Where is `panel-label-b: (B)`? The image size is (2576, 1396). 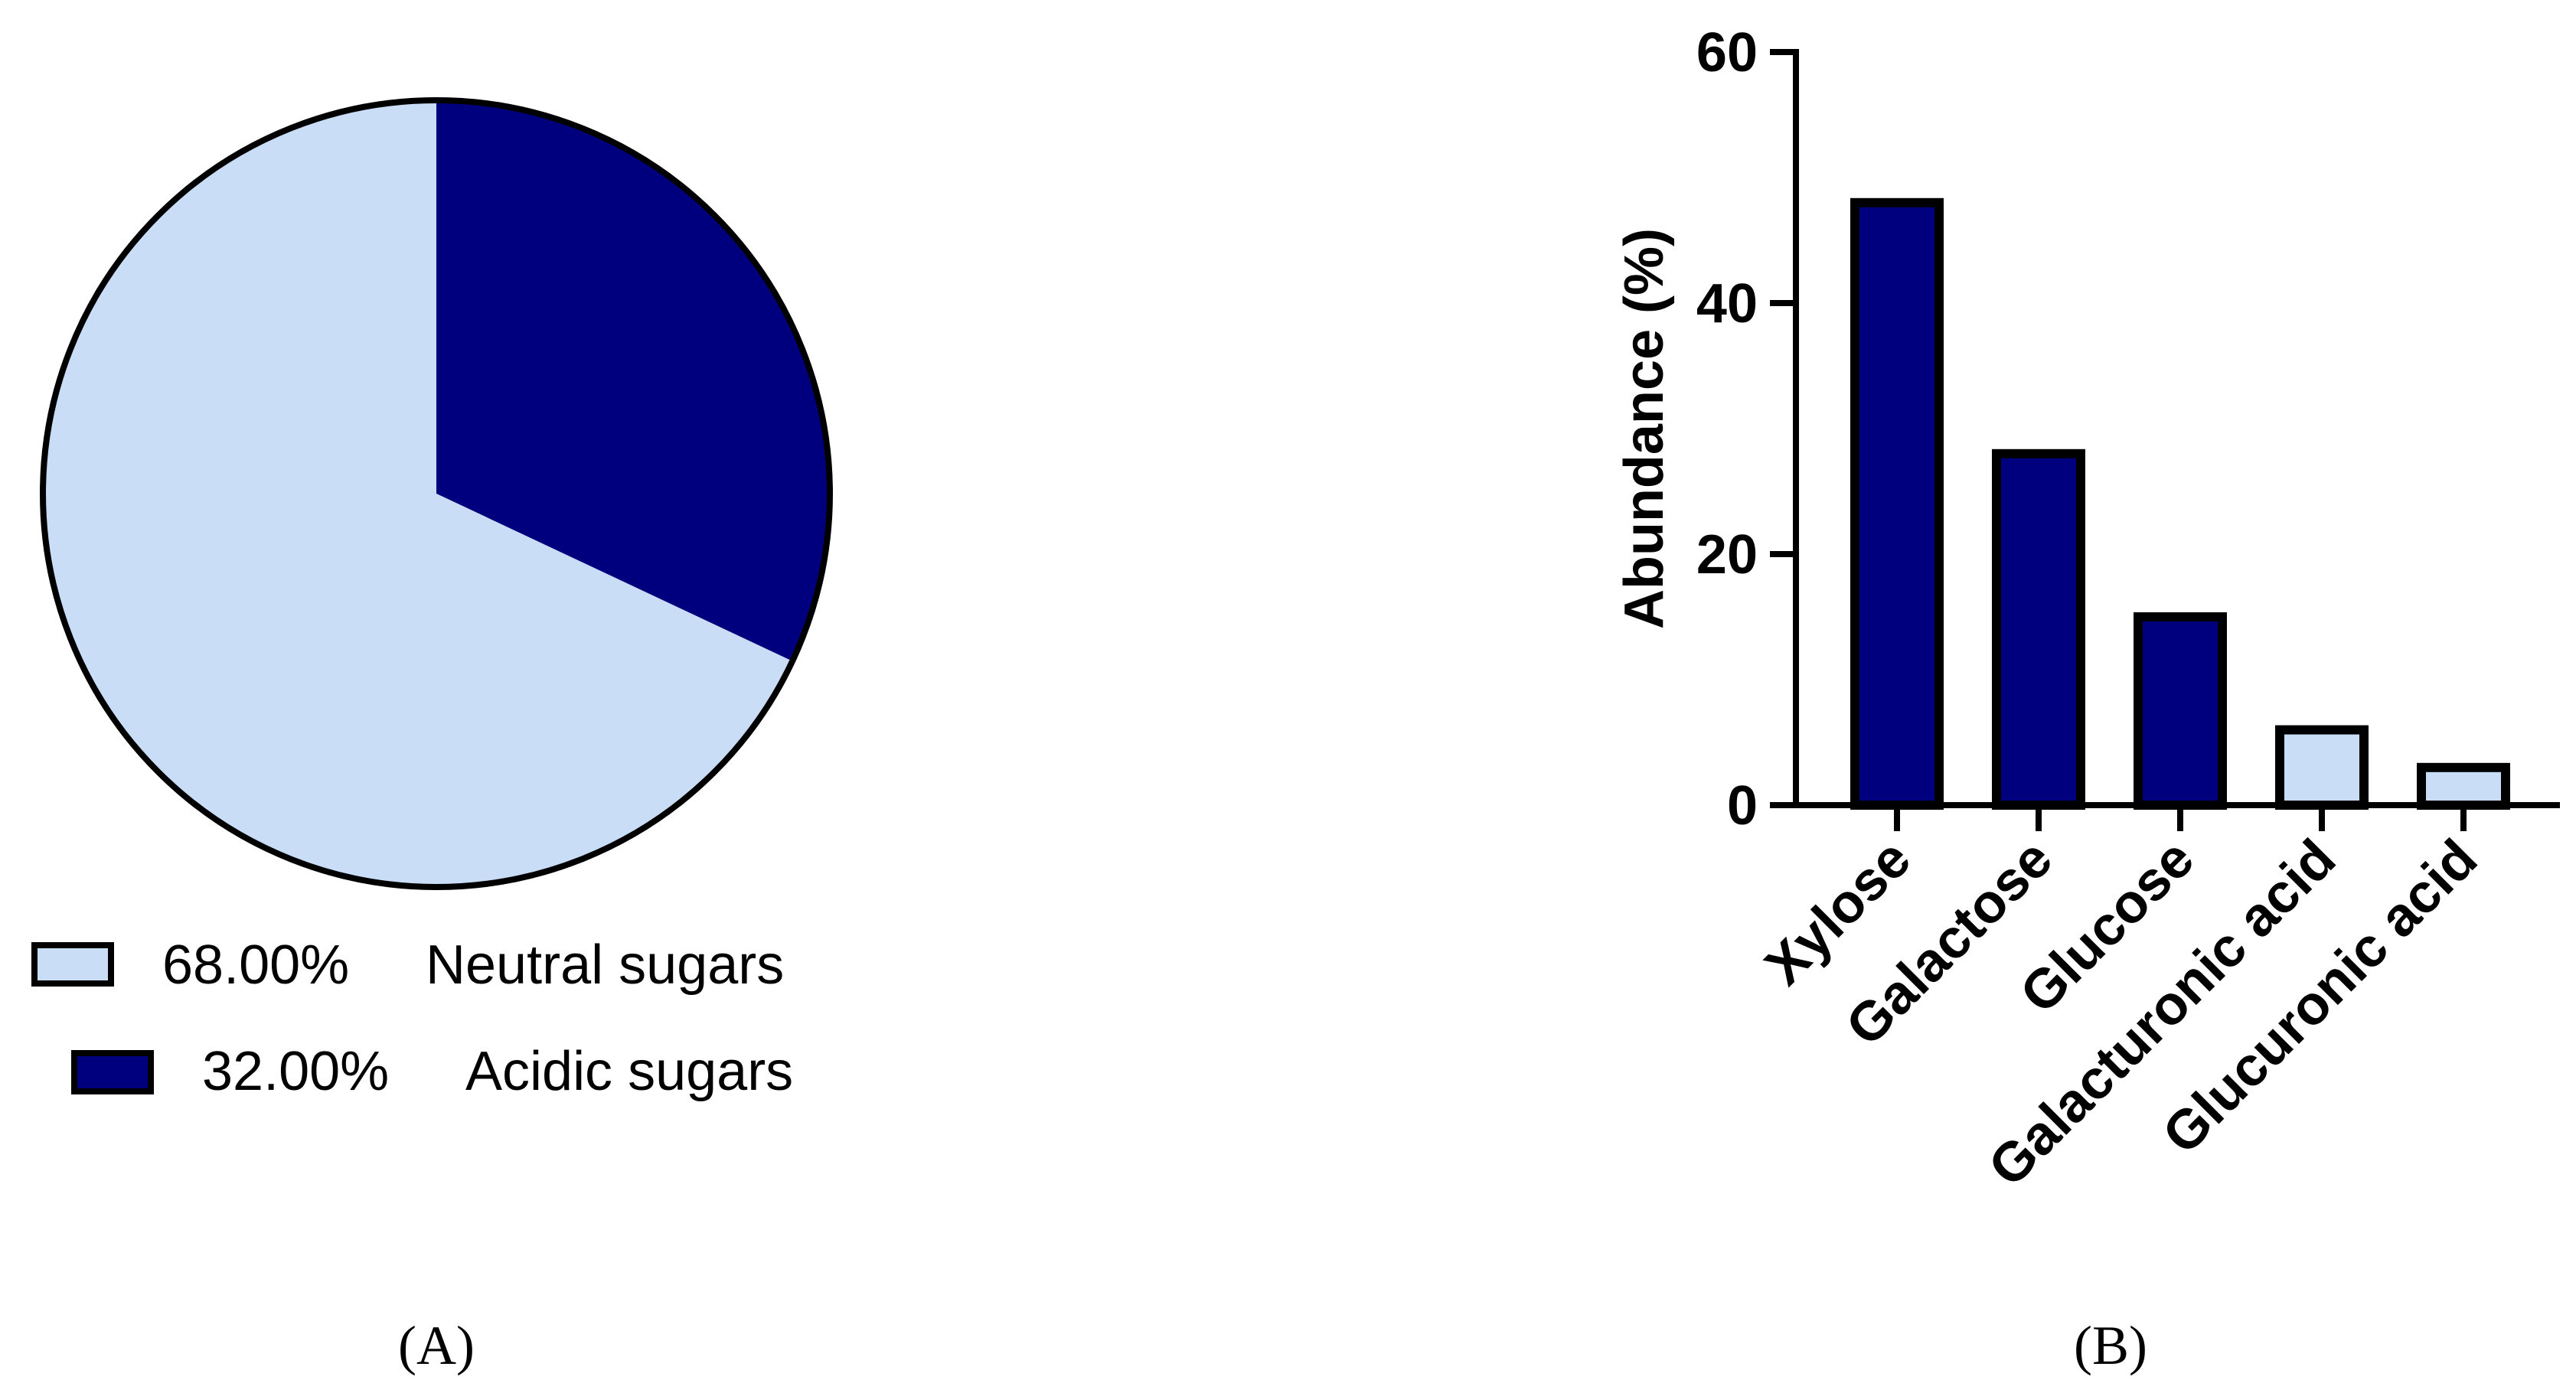
panel-label-b: (B) is located at coordinates (2110, 1345).